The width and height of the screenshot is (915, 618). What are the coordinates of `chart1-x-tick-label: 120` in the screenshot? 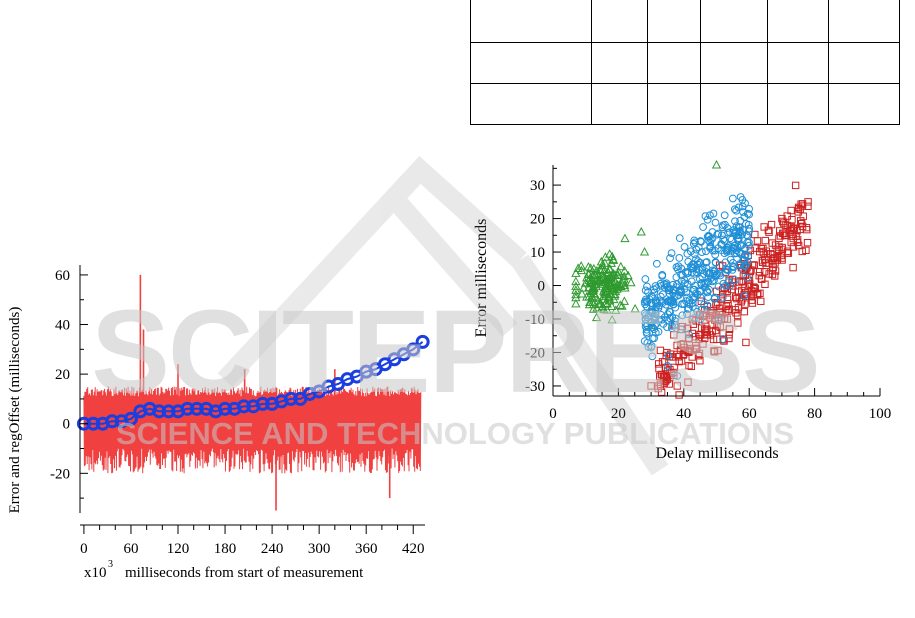 It's located at (178, 549).